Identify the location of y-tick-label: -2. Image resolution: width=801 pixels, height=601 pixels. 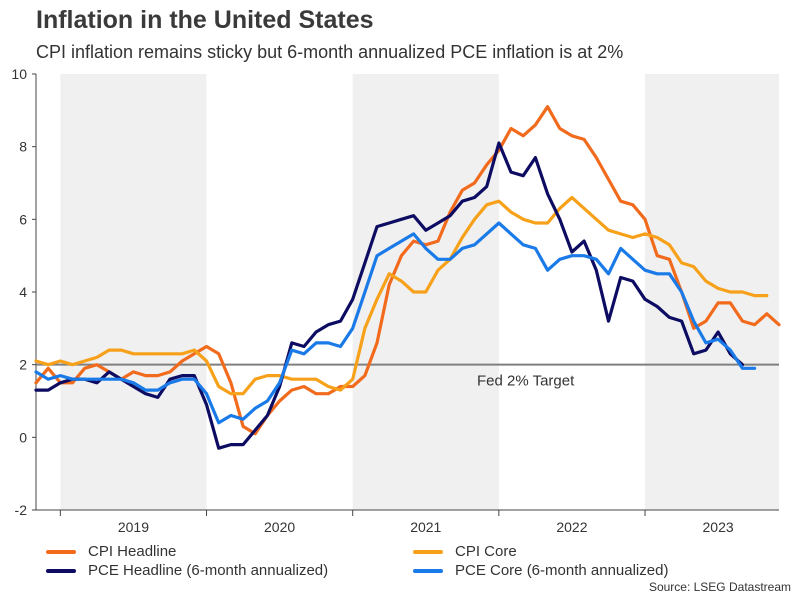
(21, 510).